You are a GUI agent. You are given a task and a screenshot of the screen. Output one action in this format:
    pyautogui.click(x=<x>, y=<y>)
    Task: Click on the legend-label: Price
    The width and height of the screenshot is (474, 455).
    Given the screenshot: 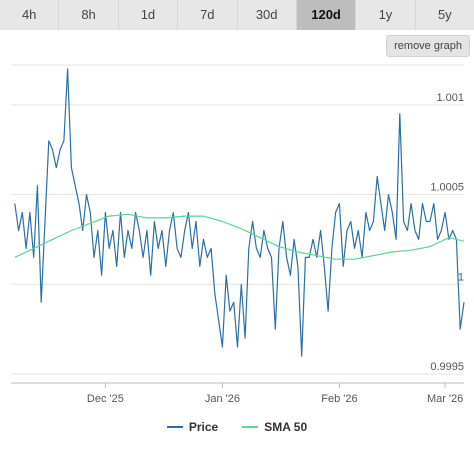 What is the action you would take?
    pyautogui.click(x=203, y=427)
    